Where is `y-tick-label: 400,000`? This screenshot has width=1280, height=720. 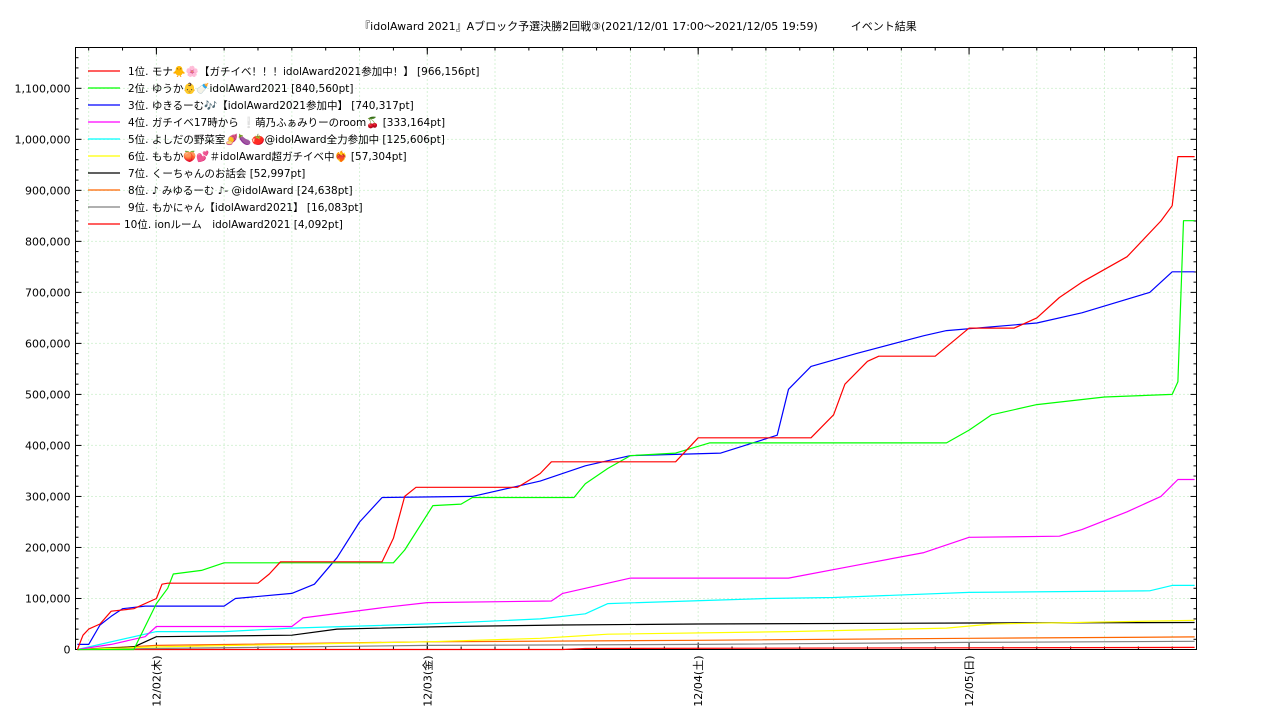 y-tick-label: 400,000 is located at coordinates (48, 445).